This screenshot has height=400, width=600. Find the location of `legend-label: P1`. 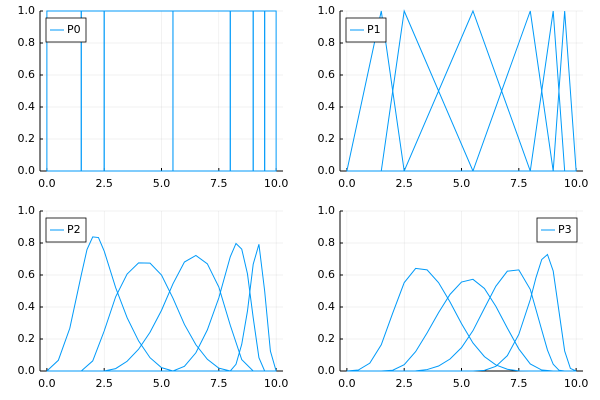

legend-label: P1 is located at coordinates (374, 29).